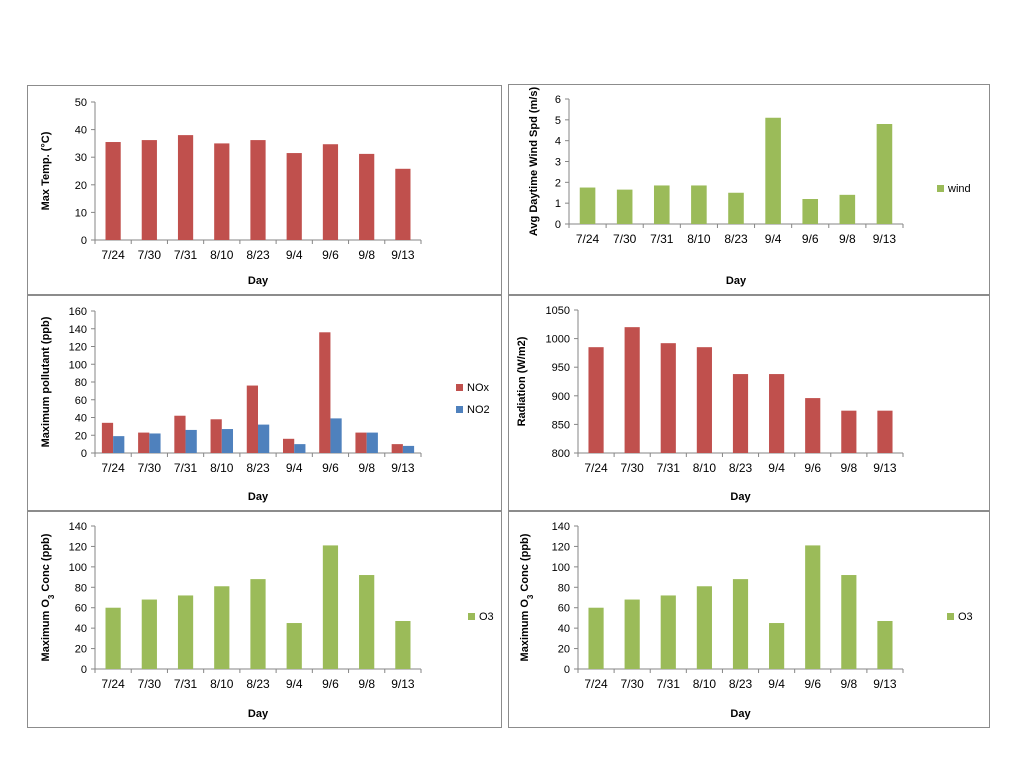 This screenshot has height=768, width=1024. What do you see at coordinates (525, 563) in the screenshot?
I see `y-axis-title-tail: Conc (ppb)` at bounding box center [525, 563].